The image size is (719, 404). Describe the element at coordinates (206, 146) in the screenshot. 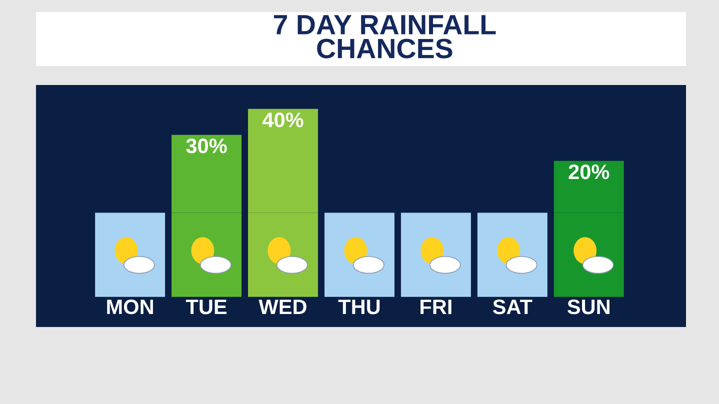

I see `data-label: 30%` at that location.